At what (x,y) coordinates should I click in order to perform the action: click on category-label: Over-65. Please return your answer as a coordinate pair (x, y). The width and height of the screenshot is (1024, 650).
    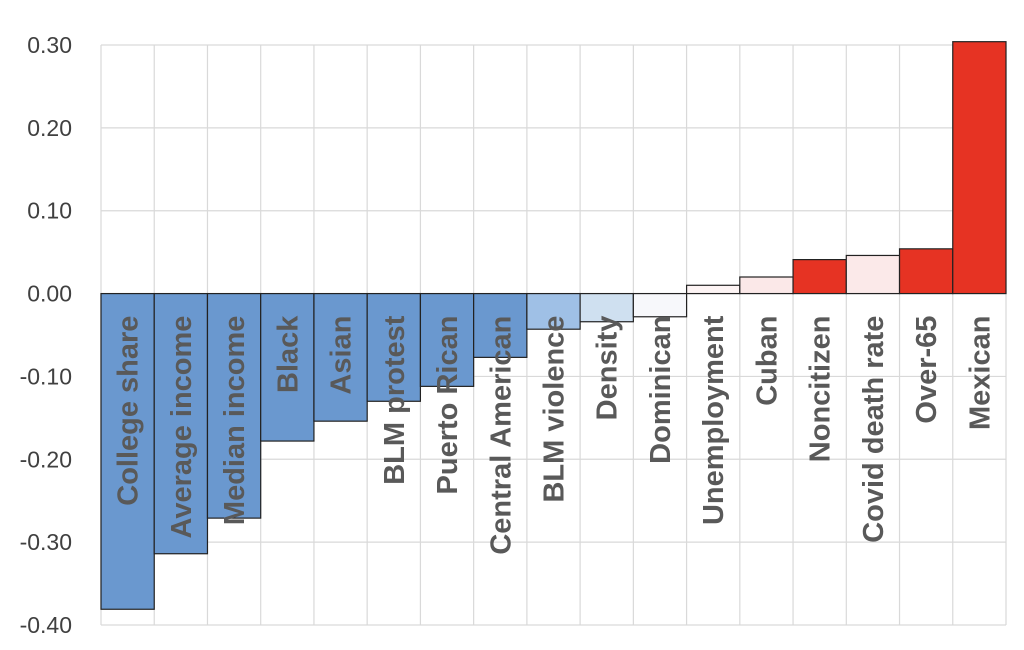
    Looking at the image, I should click on (927, 370).